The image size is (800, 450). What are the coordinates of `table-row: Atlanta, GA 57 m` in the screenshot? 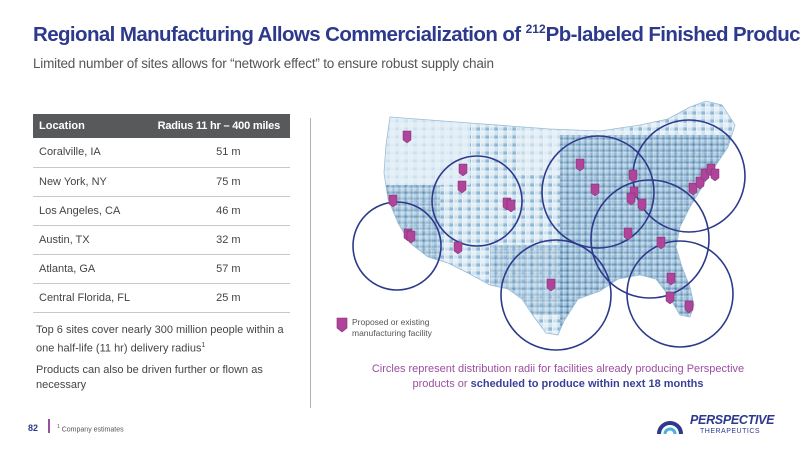 It's located at (161, 269).